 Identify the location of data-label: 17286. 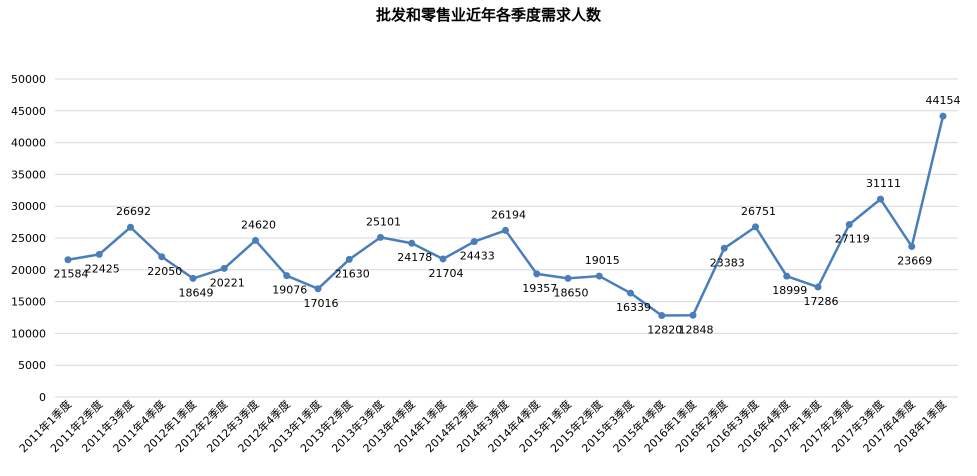
(821, 301).